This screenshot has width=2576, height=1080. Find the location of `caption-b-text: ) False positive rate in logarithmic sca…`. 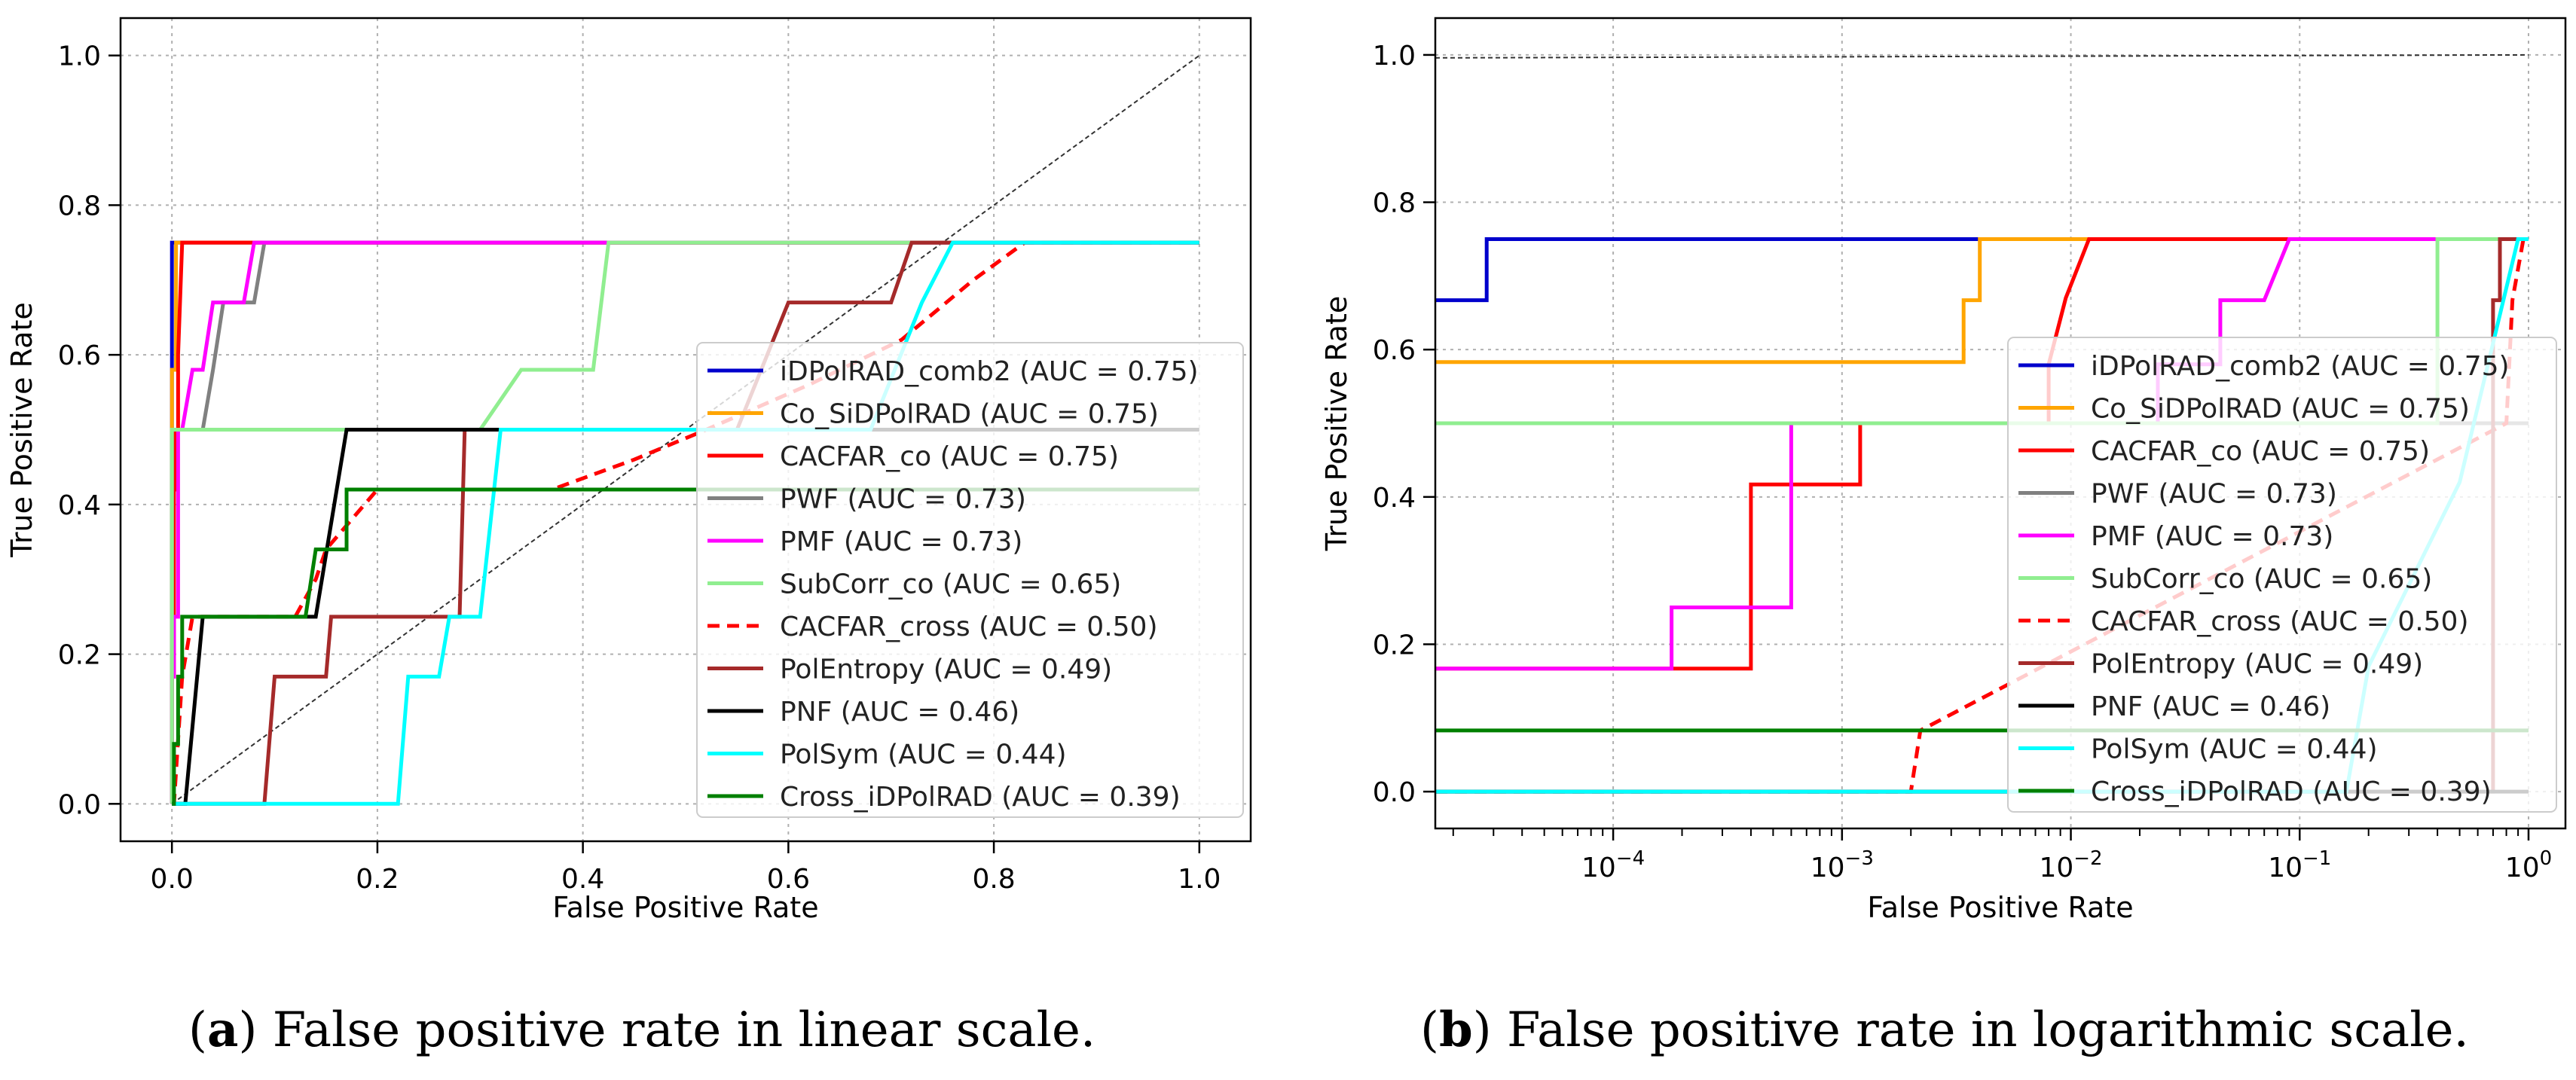

caption-b-text: ) False positive rate in logarithmic sca… is located at coordinates (1970, 1030).